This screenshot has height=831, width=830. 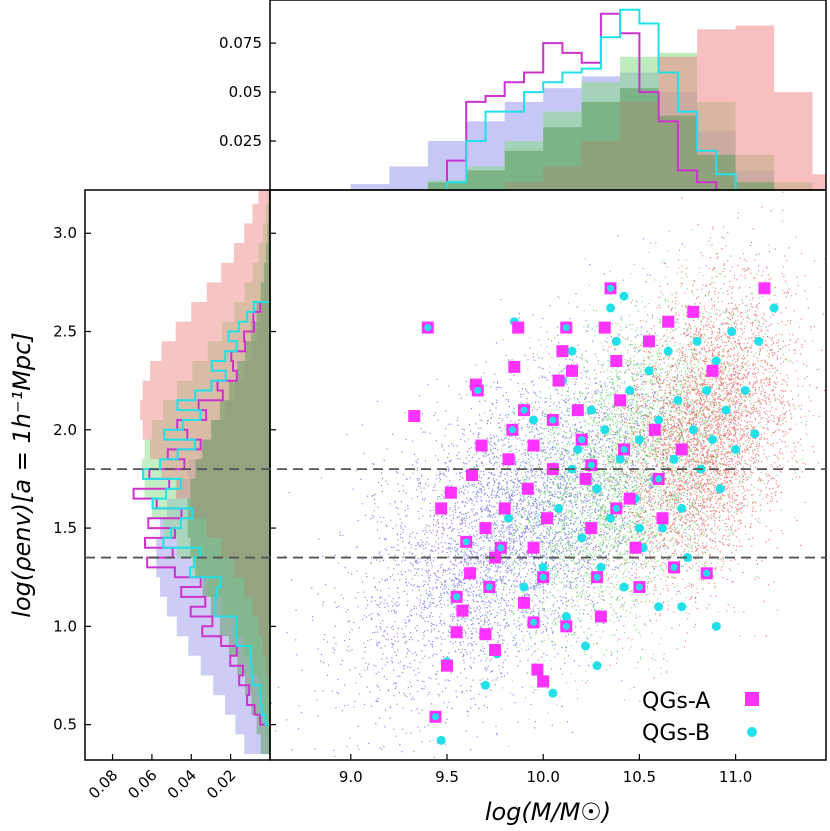 What do you see at coordinates (65, 332) in the screenshot?
I see `y-tick-label: 2.5` at bounding box center [65, 332].